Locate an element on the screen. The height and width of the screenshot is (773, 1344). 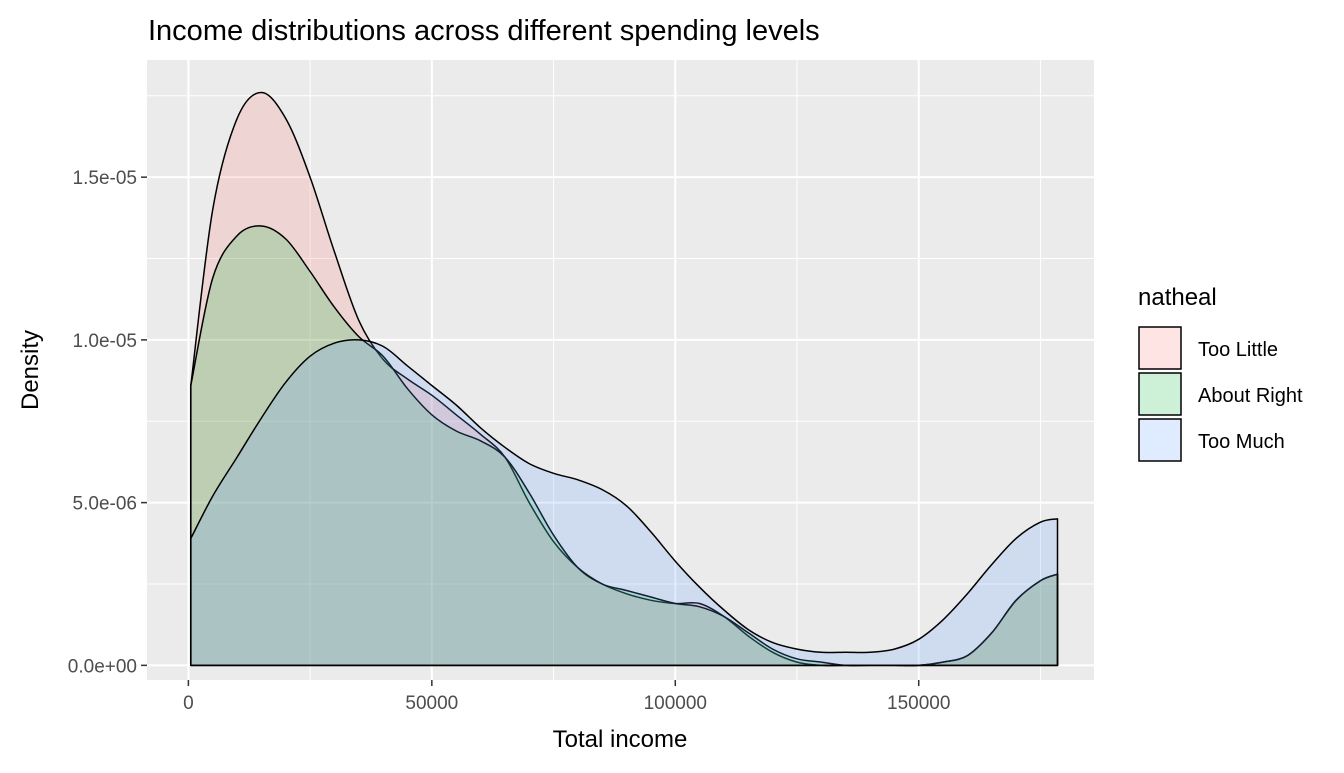
legend-key-bg-about-right is located at coordinates (1160, 394).